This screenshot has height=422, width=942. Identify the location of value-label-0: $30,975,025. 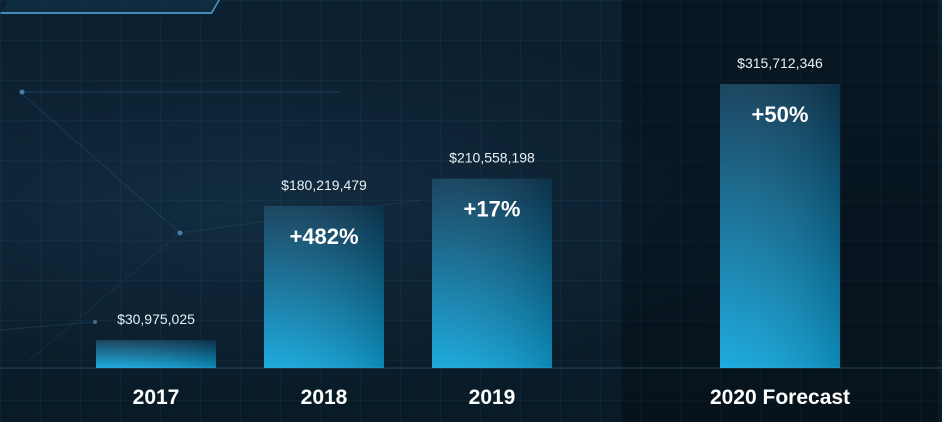
(156, 319).